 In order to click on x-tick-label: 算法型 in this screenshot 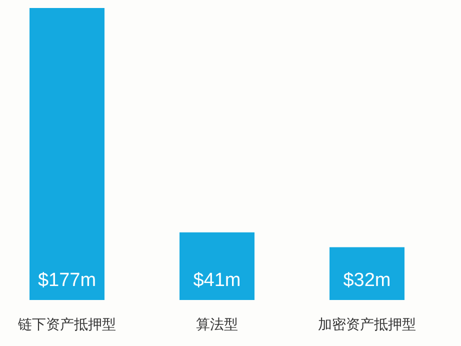, I will do `click(217, 324)`.